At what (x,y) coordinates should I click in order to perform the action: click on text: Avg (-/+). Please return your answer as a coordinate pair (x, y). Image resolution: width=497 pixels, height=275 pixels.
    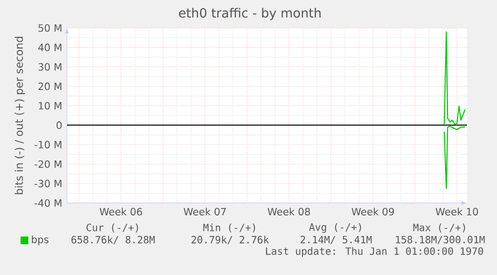
    Looking at the image, I should click on (335, 228).